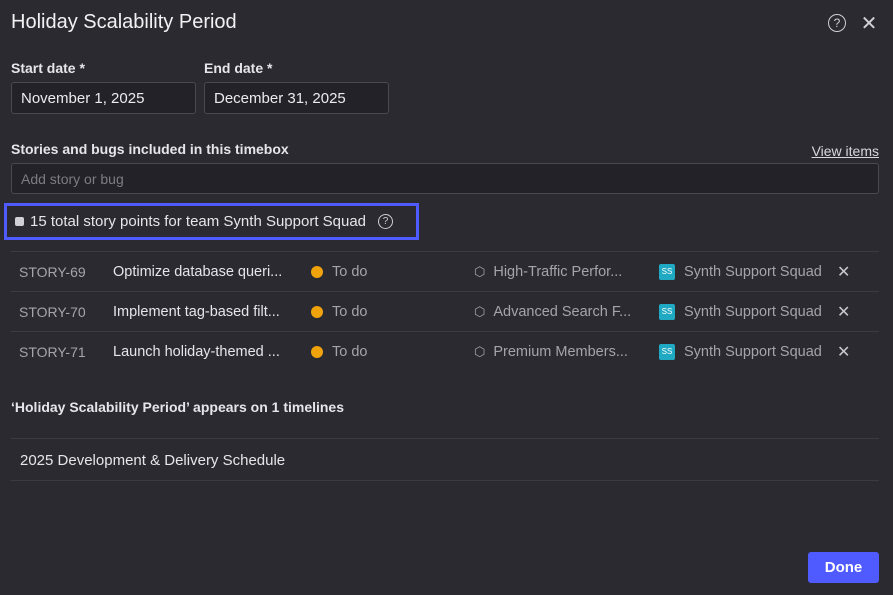  Describe the element at coordinates (52, 351) in the screenshot. I see `story-key: STORY-71` at that location.